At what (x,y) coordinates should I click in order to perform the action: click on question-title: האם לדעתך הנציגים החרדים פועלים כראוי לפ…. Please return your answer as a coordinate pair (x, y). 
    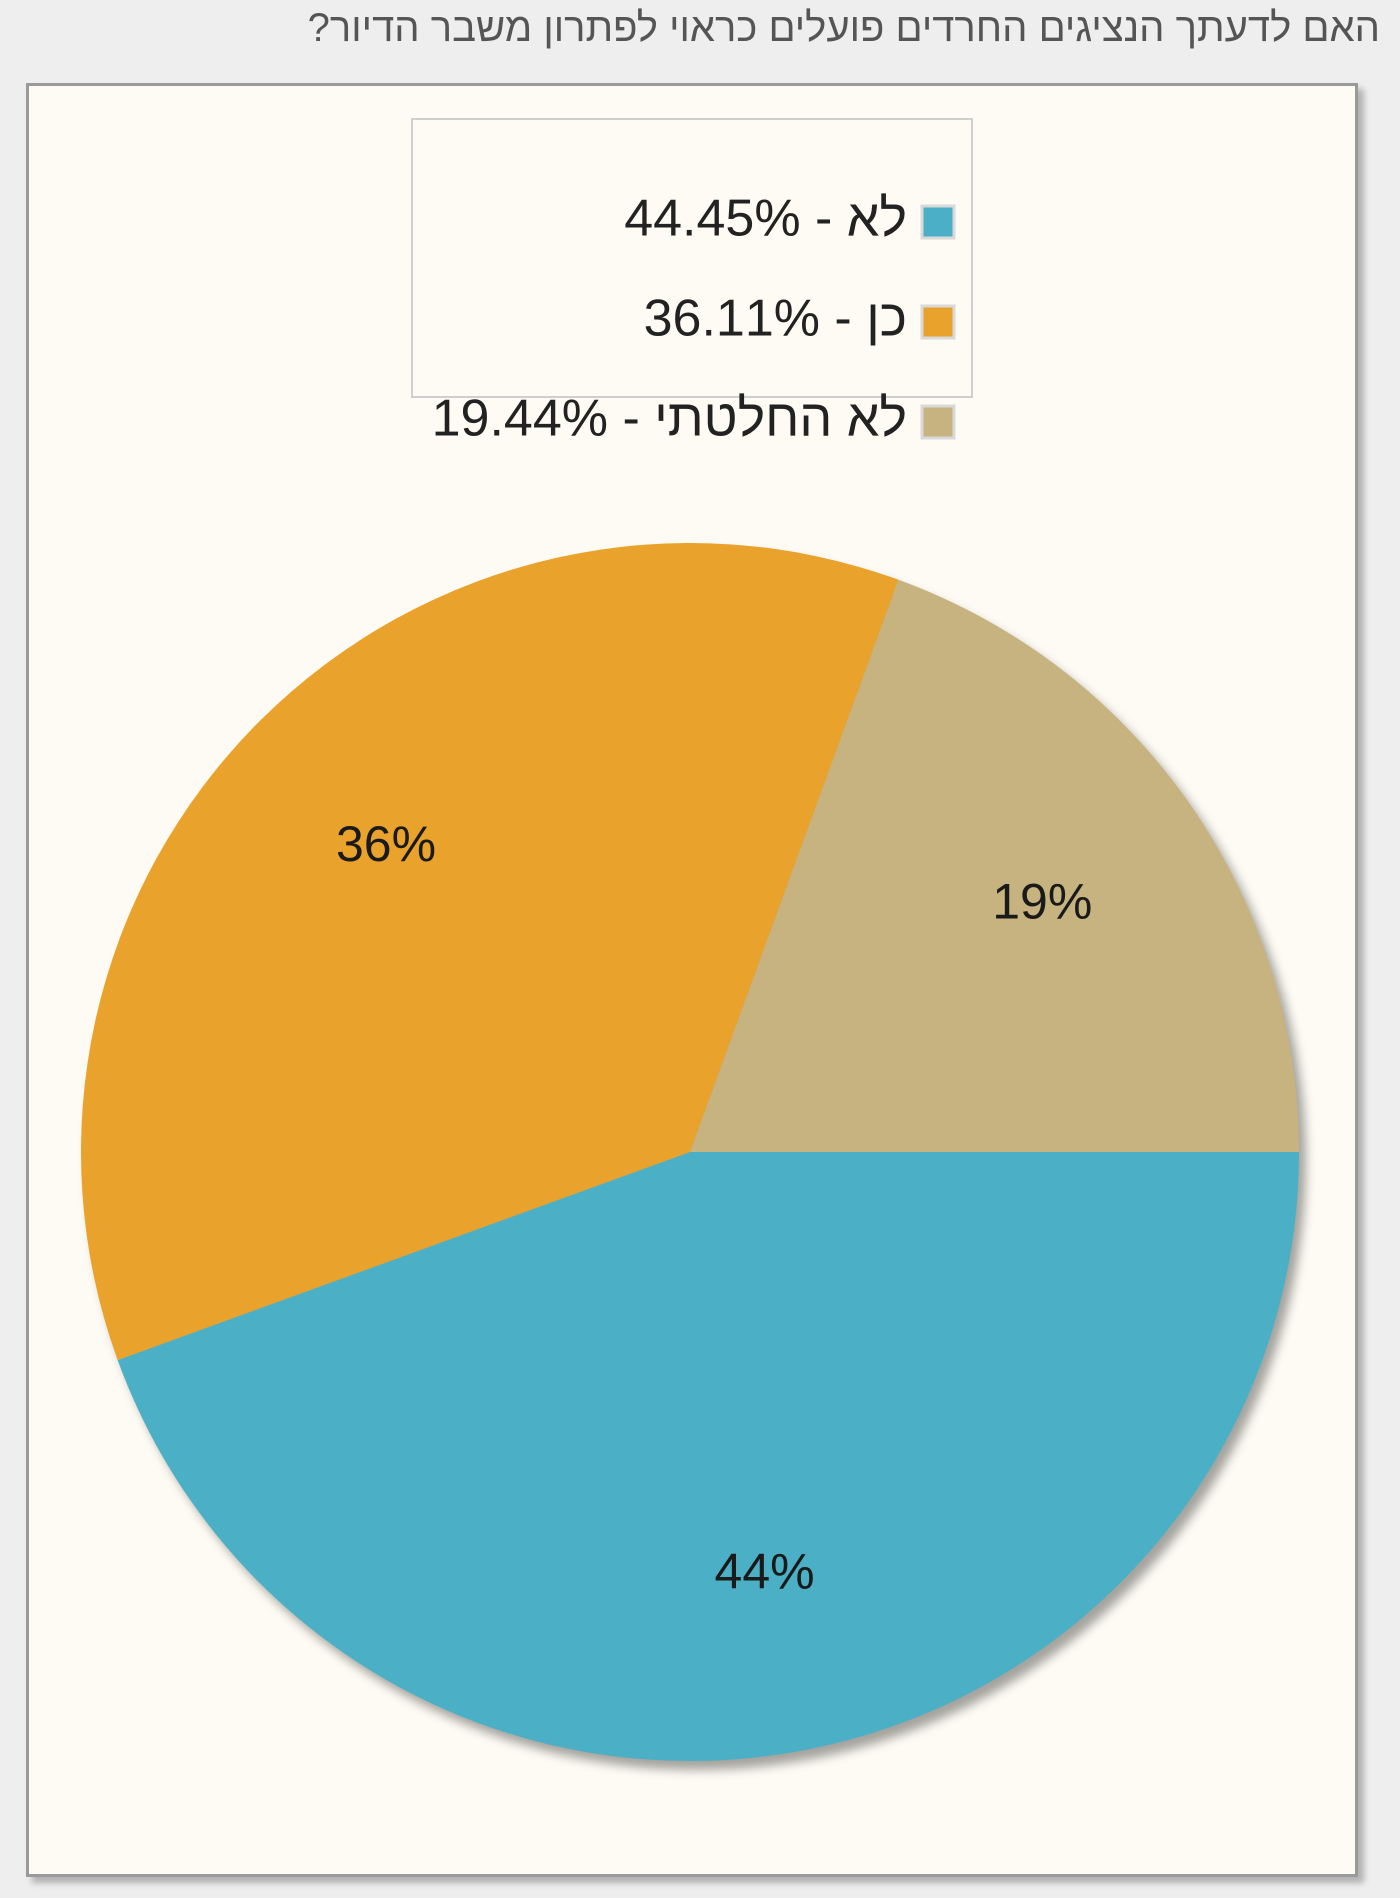
    Looking at the image, I should click on (843, 28).